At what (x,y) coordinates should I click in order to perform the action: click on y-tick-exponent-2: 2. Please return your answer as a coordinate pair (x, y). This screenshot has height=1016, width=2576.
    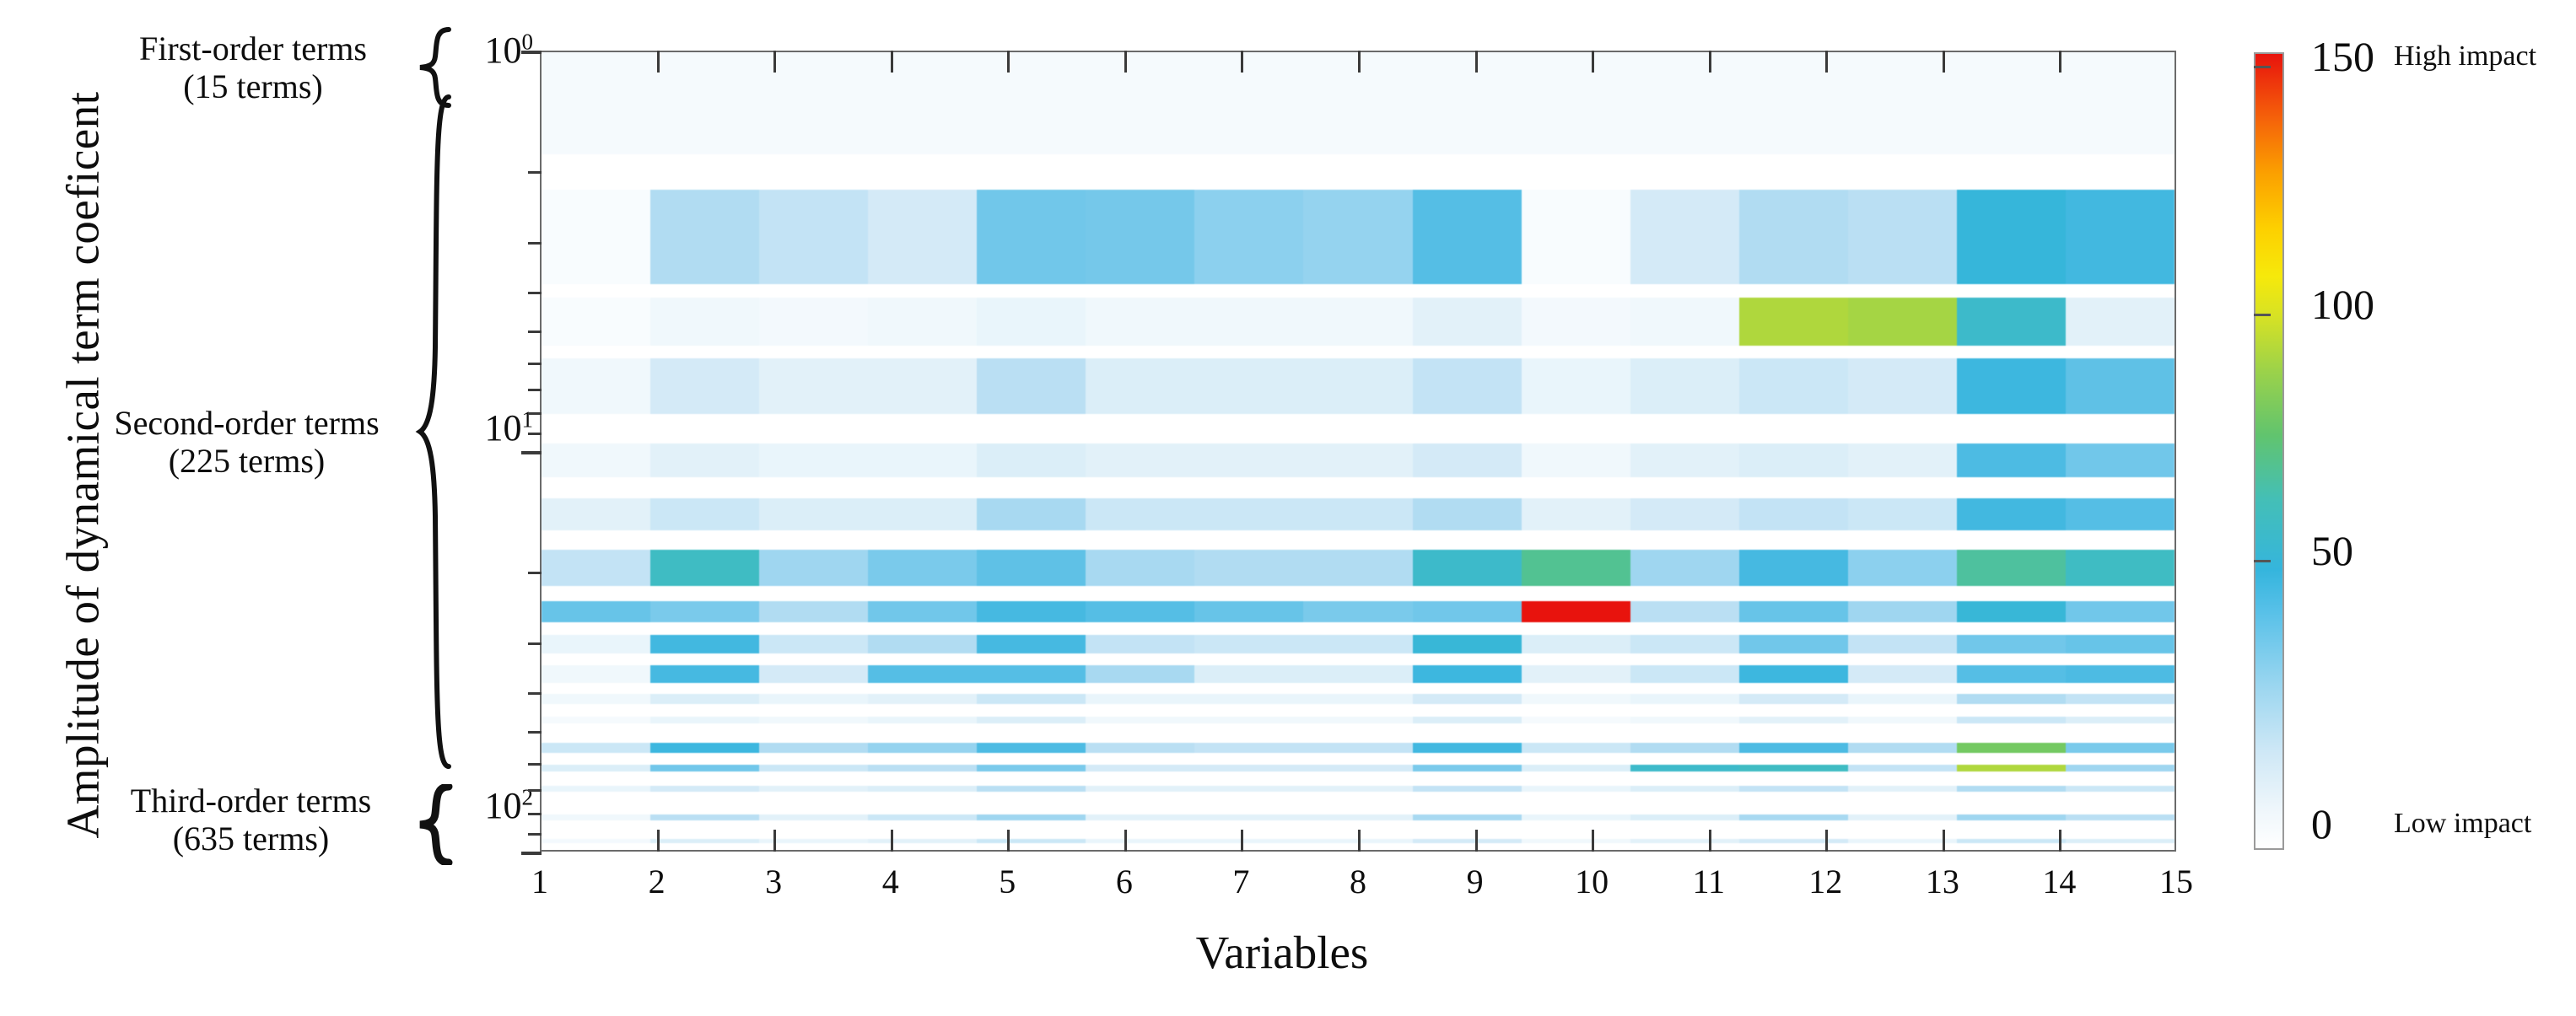
    Looking at the image, I should click on (527, 797).